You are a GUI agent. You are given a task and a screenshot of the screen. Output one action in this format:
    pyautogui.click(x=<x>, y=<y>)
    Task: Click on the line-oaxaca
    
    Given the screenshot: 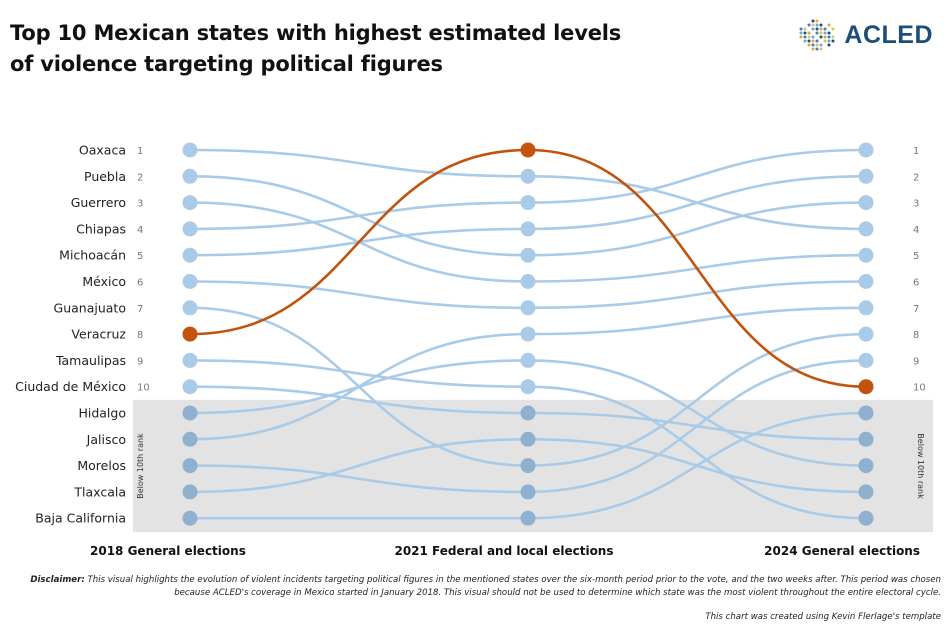 What is the action you would take?
    pyautogui.click(x=359, y=163)
    